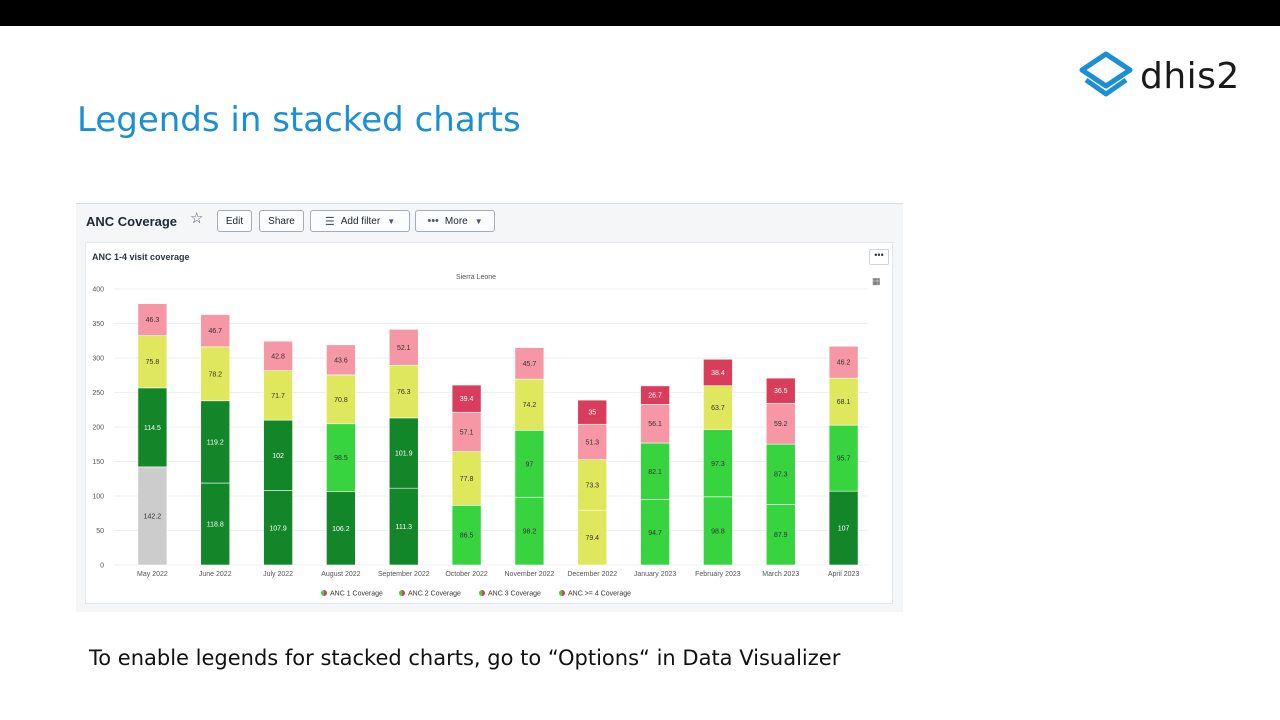  Describe the element at coordinates (466, 574) in the screenshot. I see `x-tick-label: October 2022` at that location.